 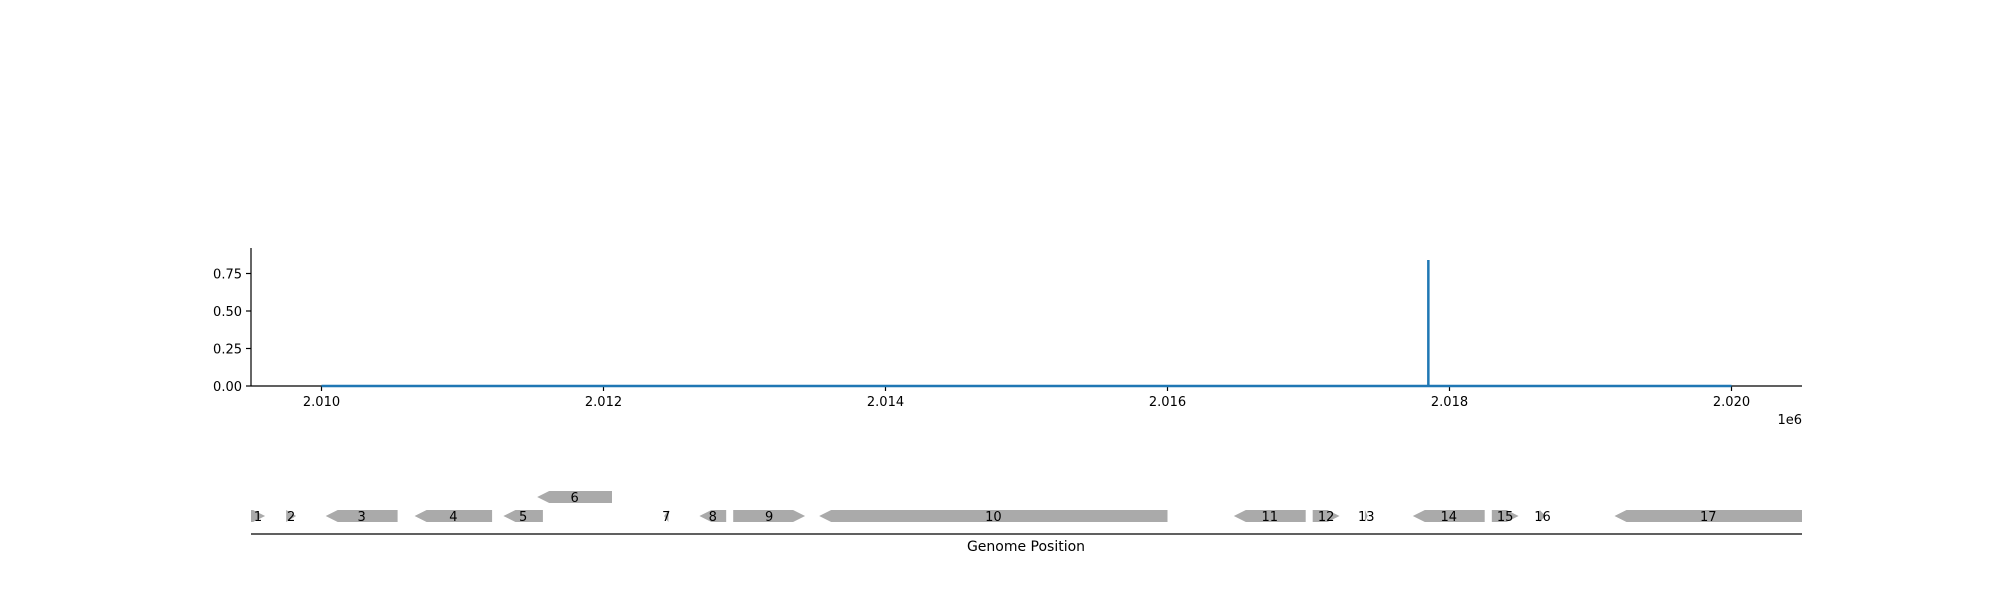 What do you see at coordinates (1167, 402) in the screenshot?
I see `x-tick-label: 2.016` at bounding box center [1167, 402].